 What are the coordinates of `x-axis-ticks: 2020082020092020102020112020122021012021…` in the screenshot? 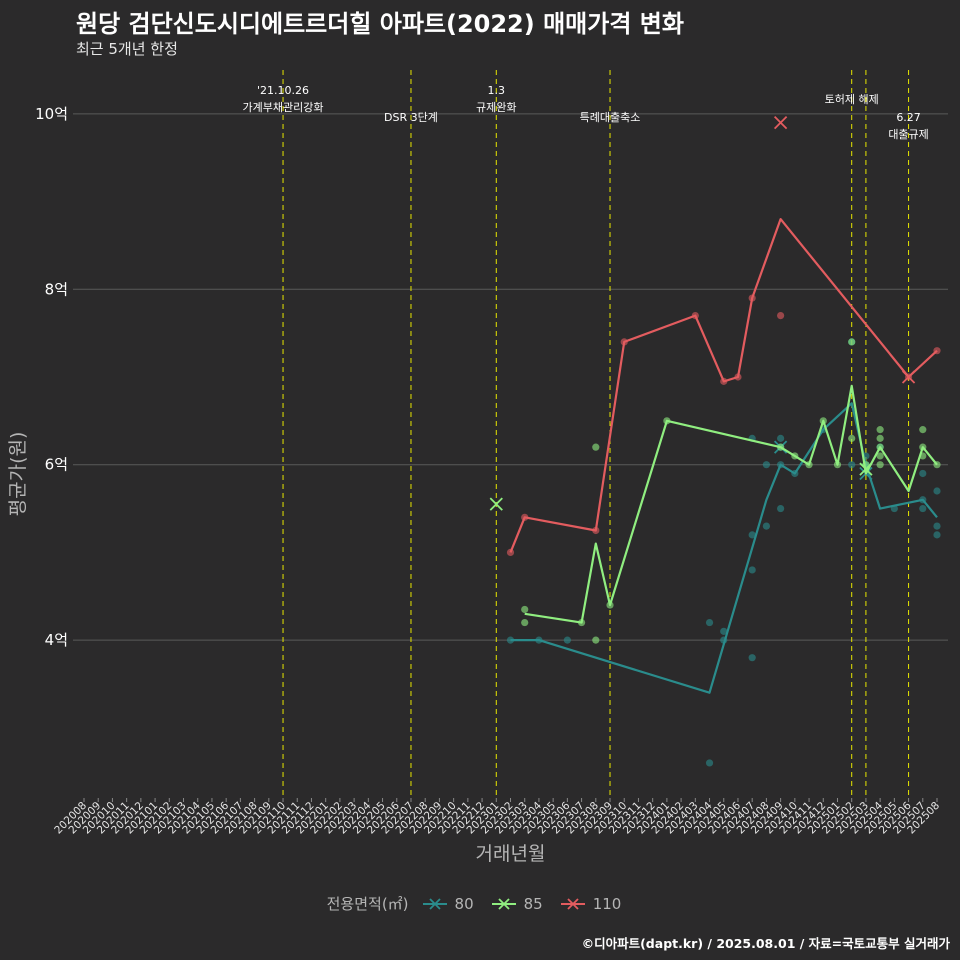 It's located at (497, 817).